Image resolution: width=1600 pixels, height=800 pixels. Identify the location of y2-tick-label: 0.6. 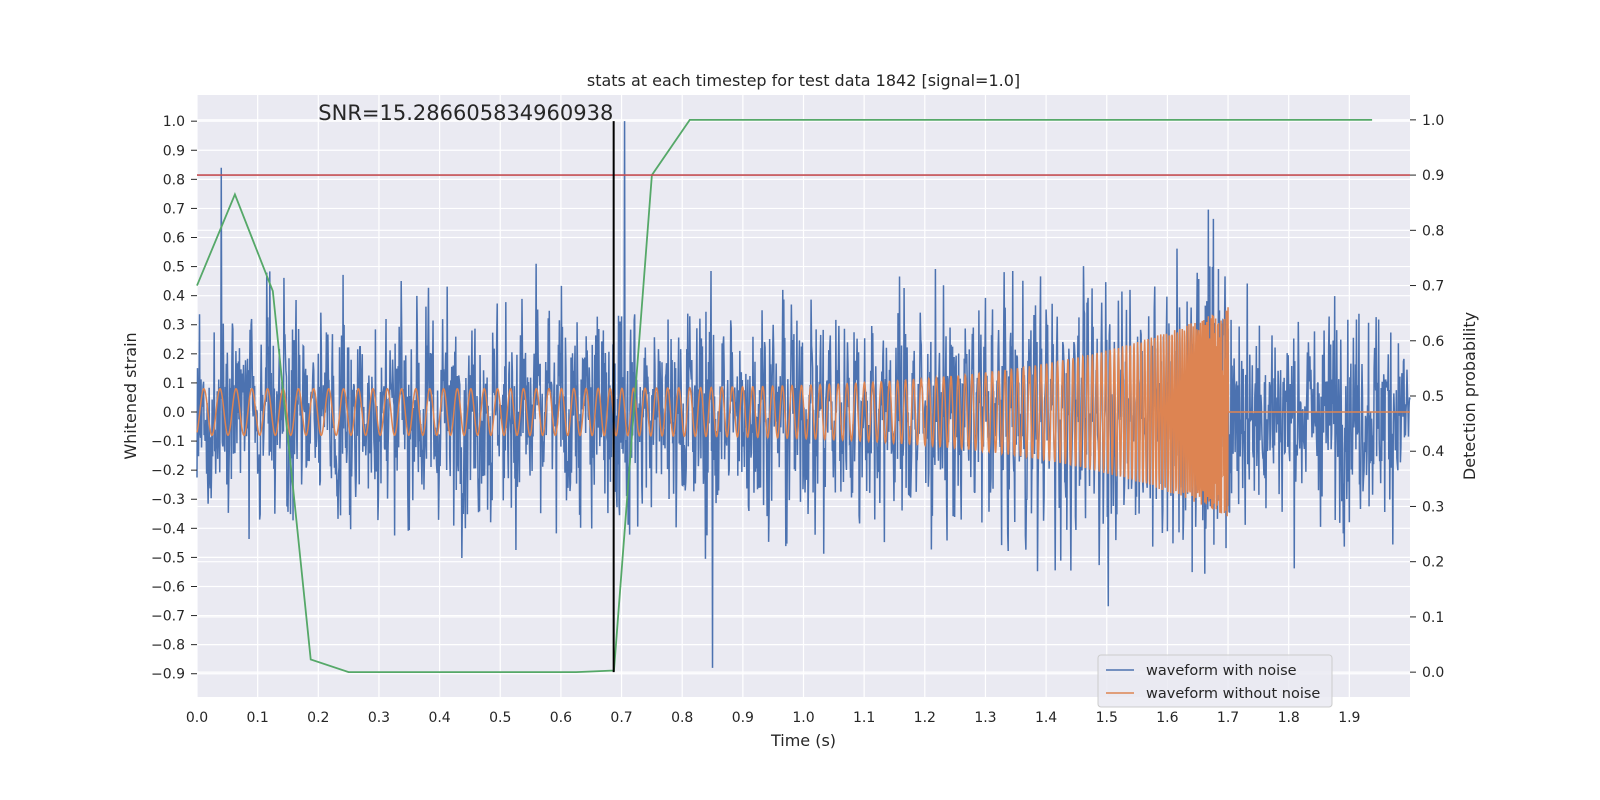
(1433, 342).